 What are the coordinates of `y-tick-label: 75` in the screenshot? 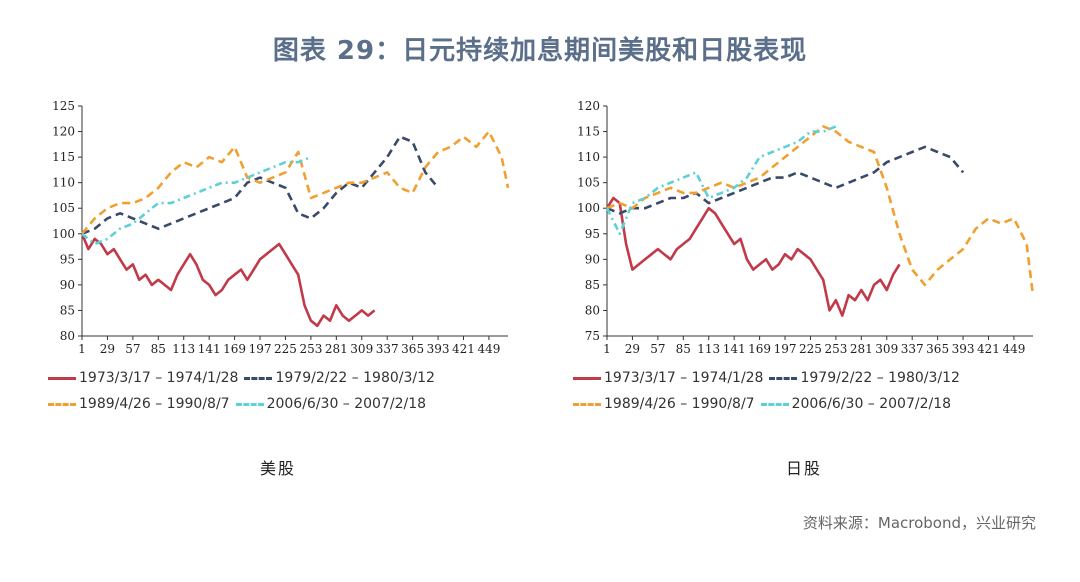 It's located at (592, 336).